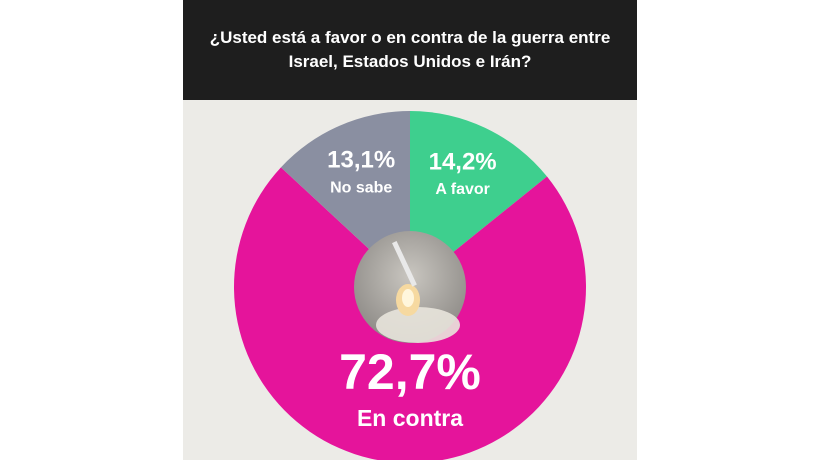  What do you see at coordinates (462, 189) in the screenshot?
I see `category-label: A favor` at bounding box center [462, 189].